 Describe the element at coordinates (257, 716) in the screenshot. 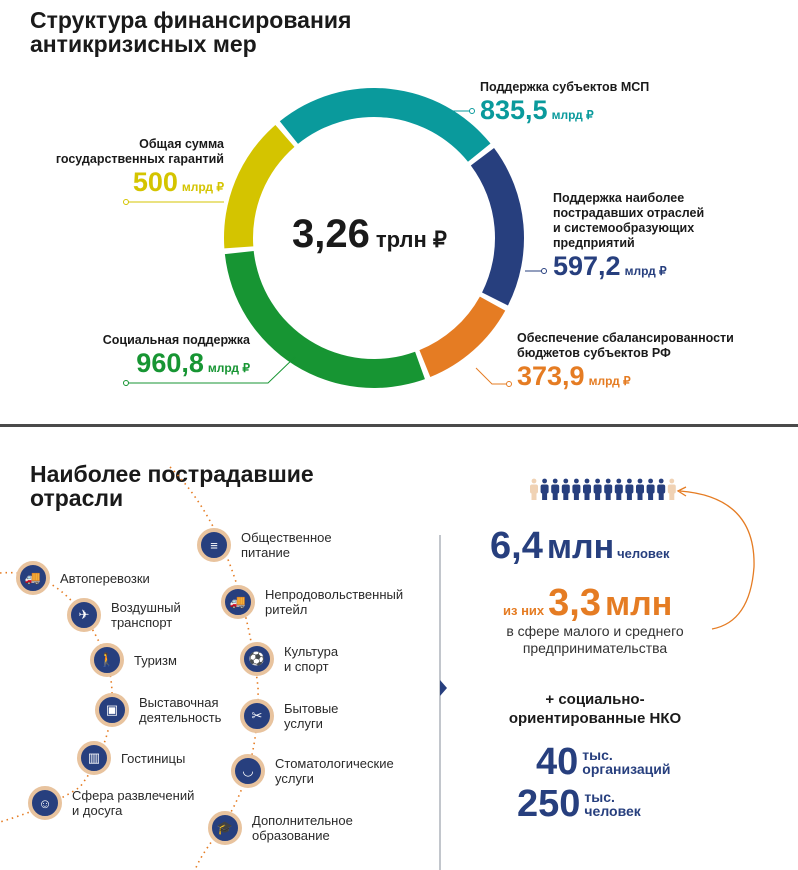

I see `scissors-icon: ✂` at that location.